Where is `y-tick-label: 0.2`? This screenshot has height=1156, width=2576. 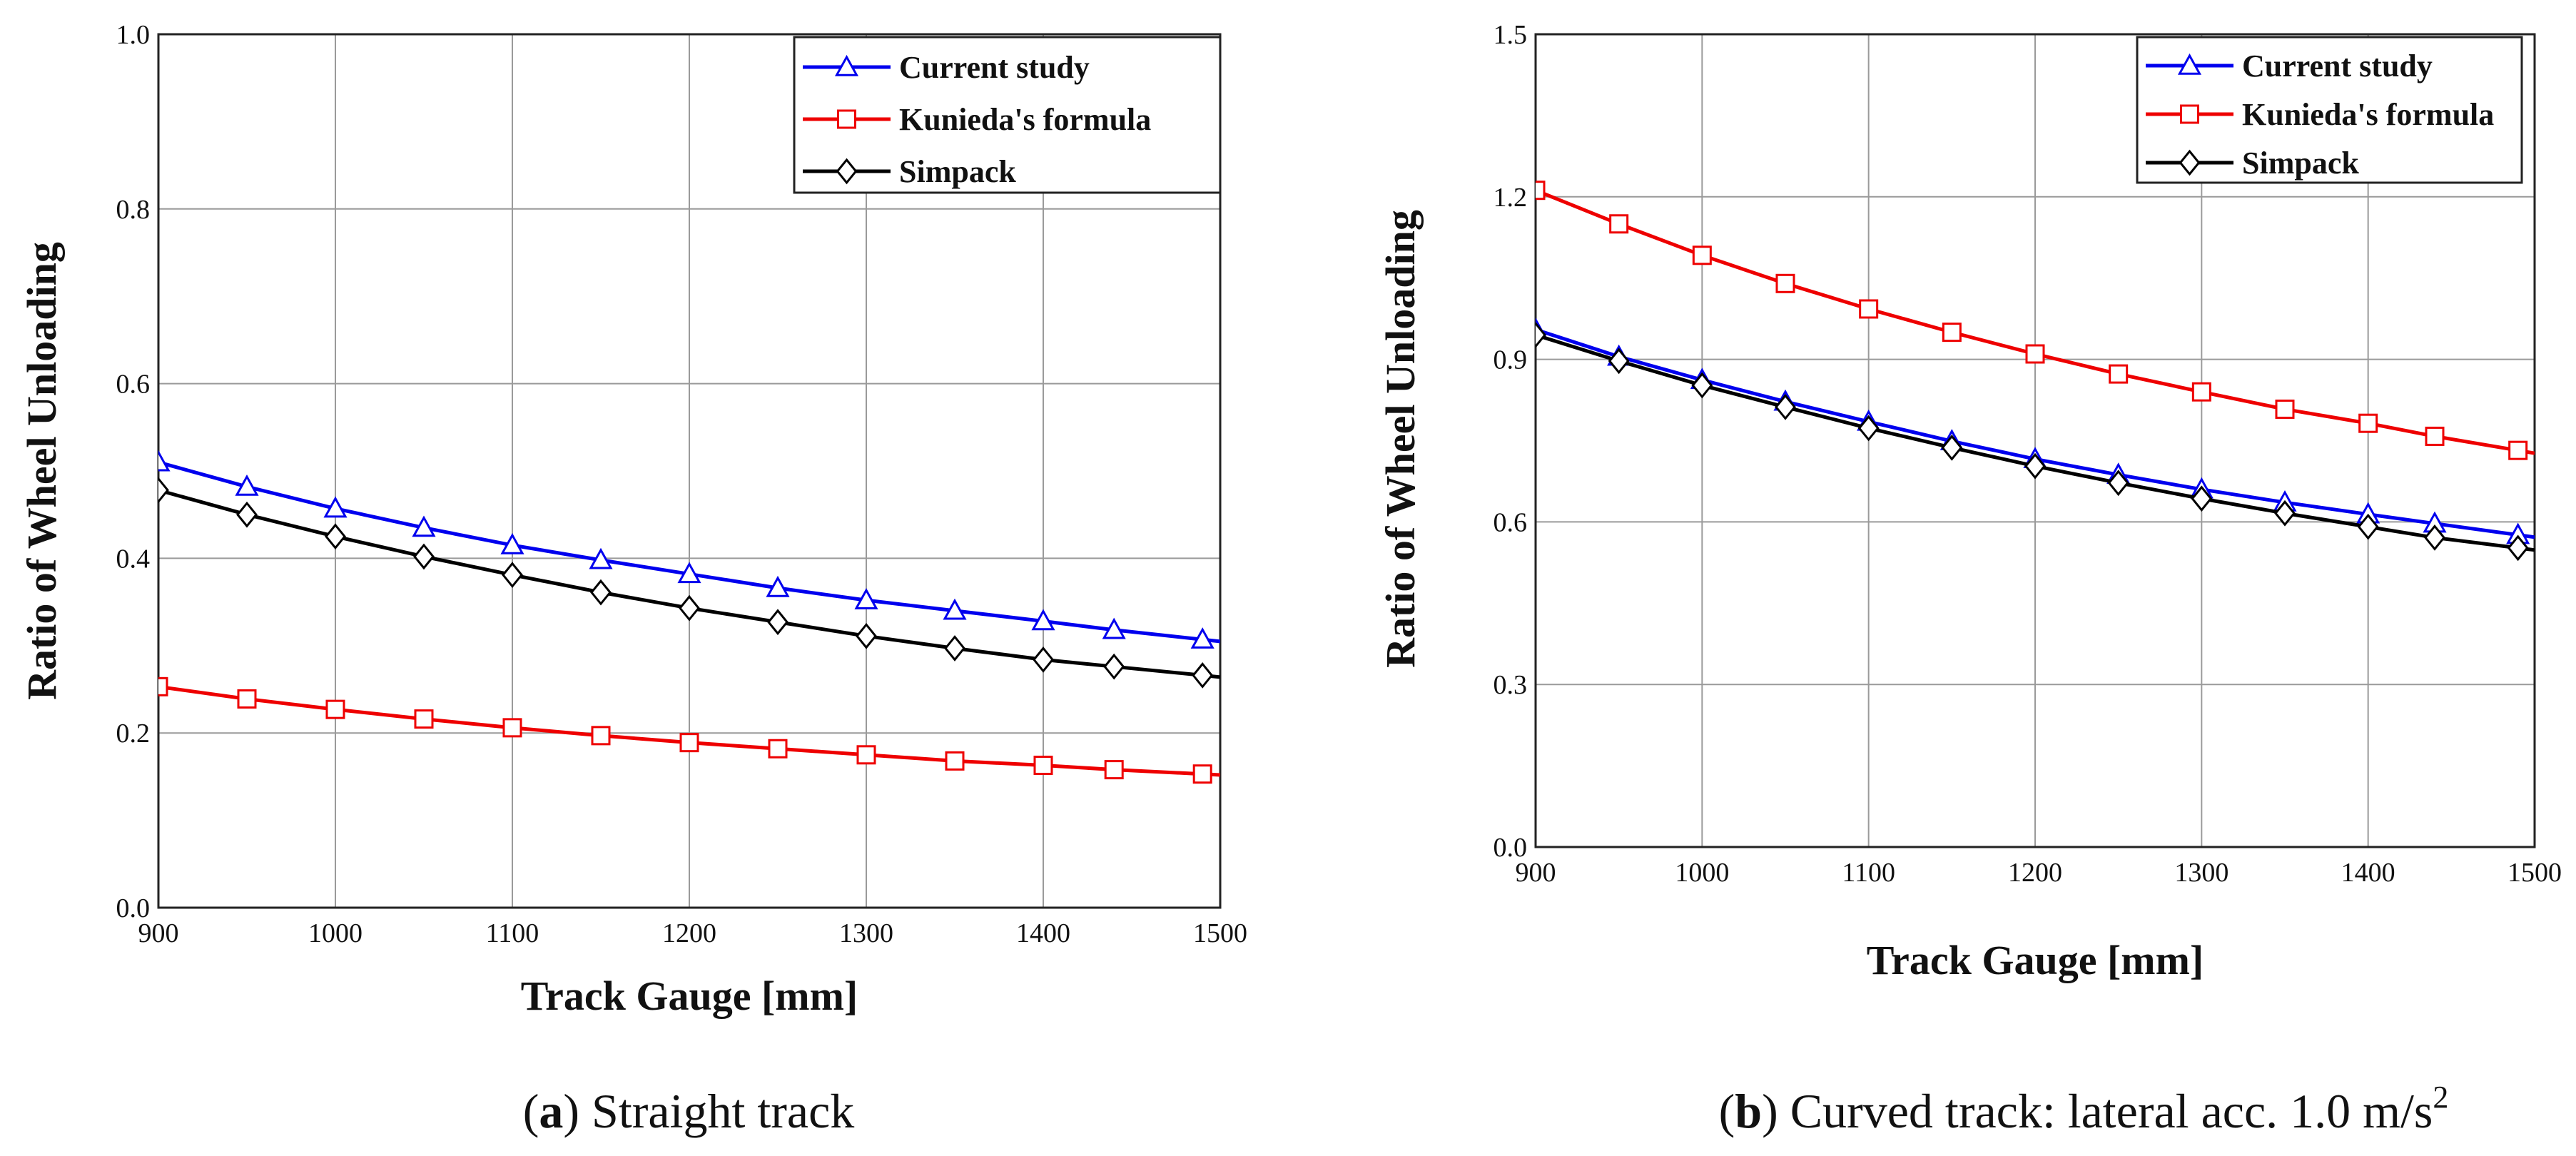
y-tick-label: 0.2 is located at coordinates (133, 734).